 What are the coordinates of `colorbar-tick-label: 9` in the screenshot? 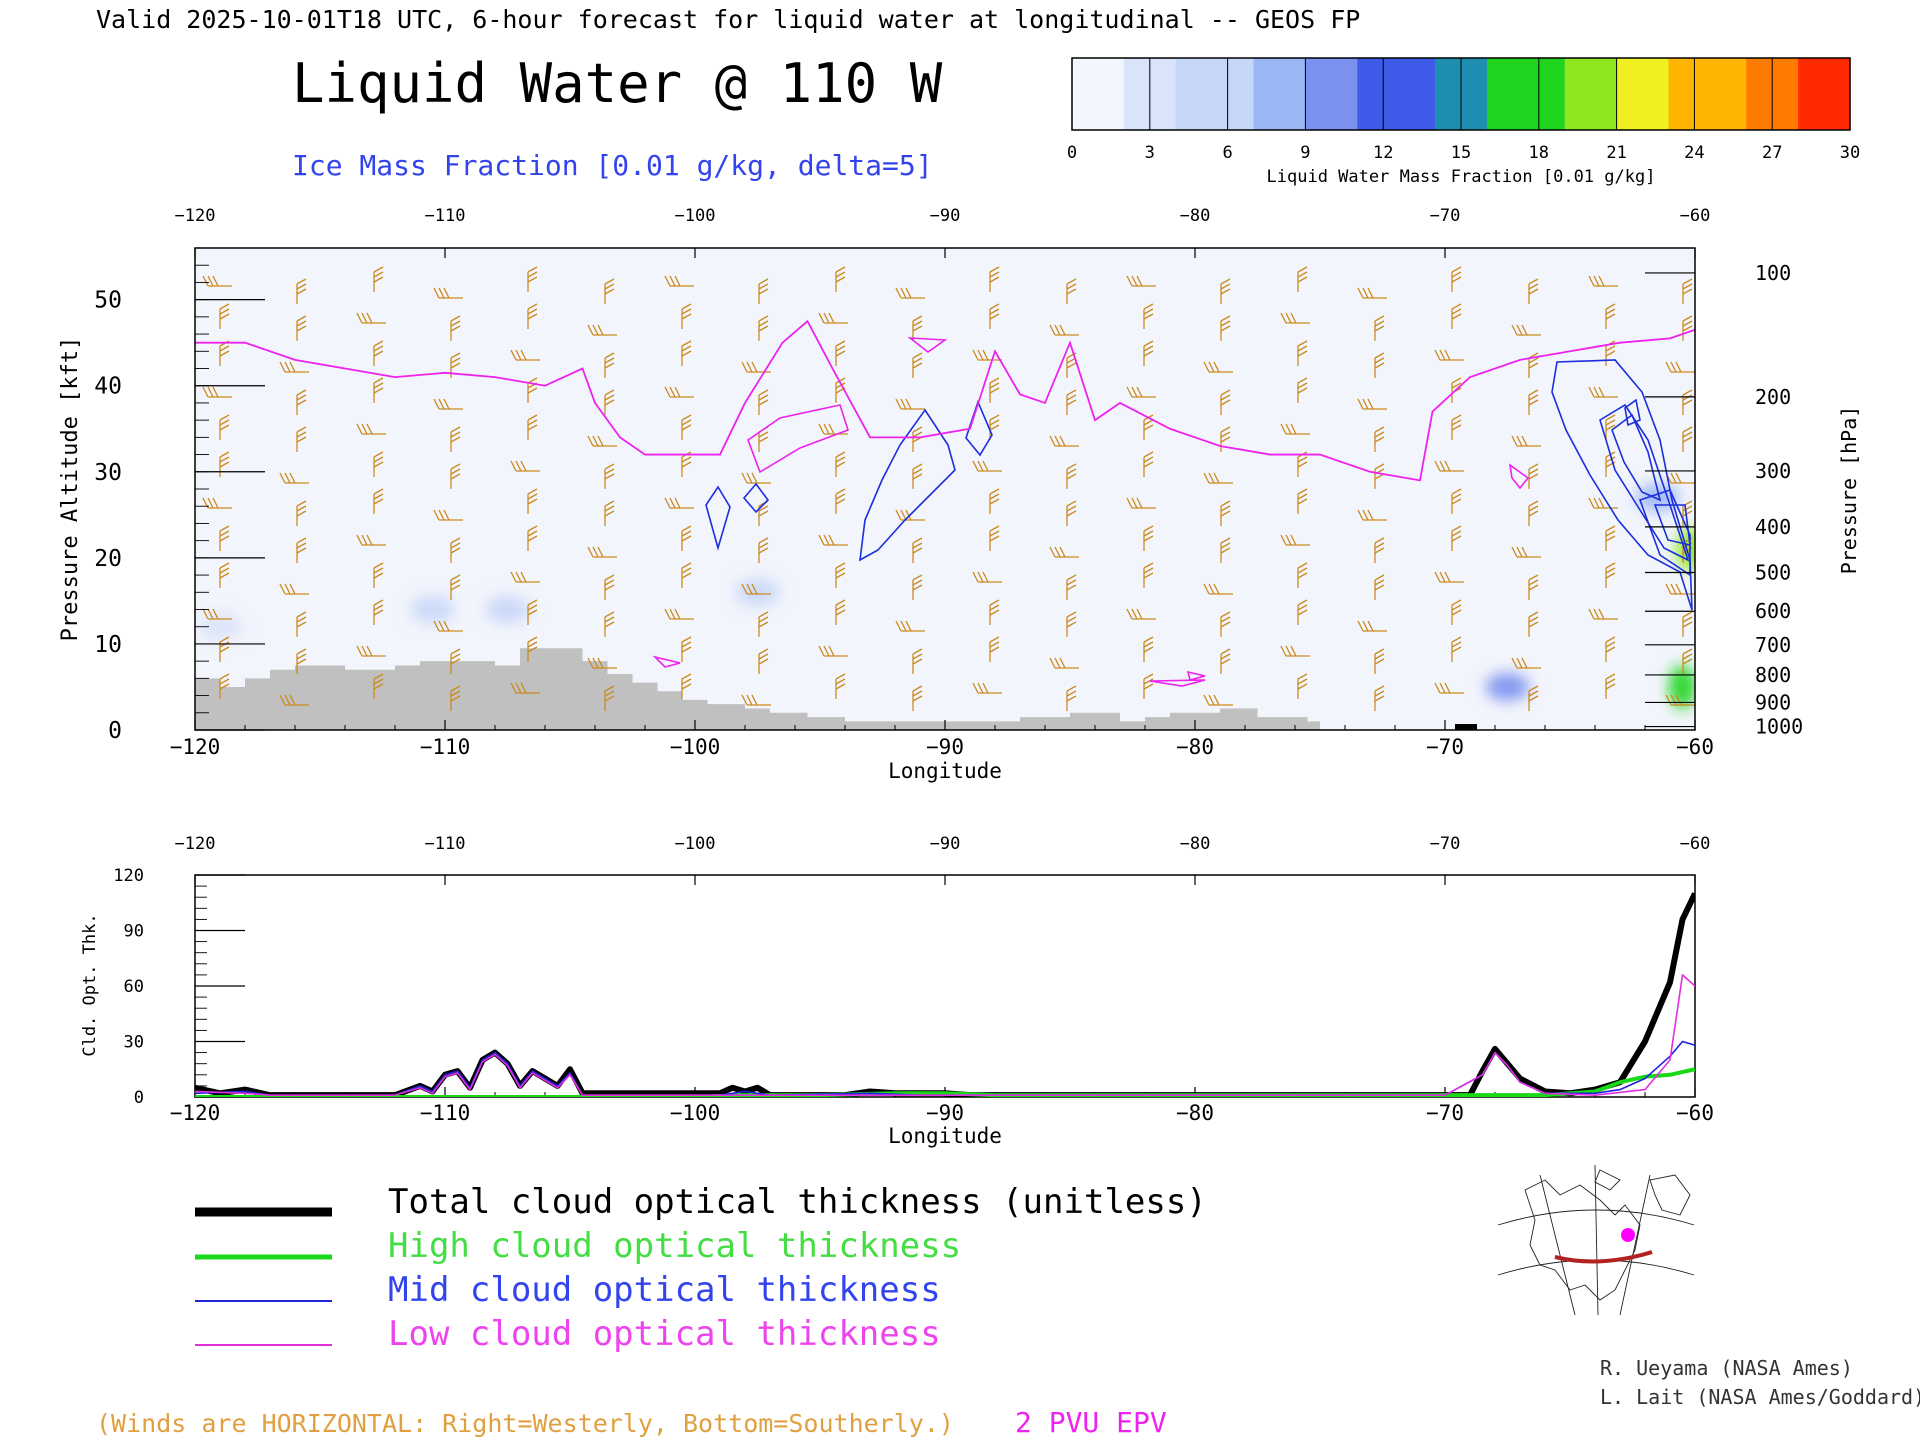 It's located at (1305, 153).